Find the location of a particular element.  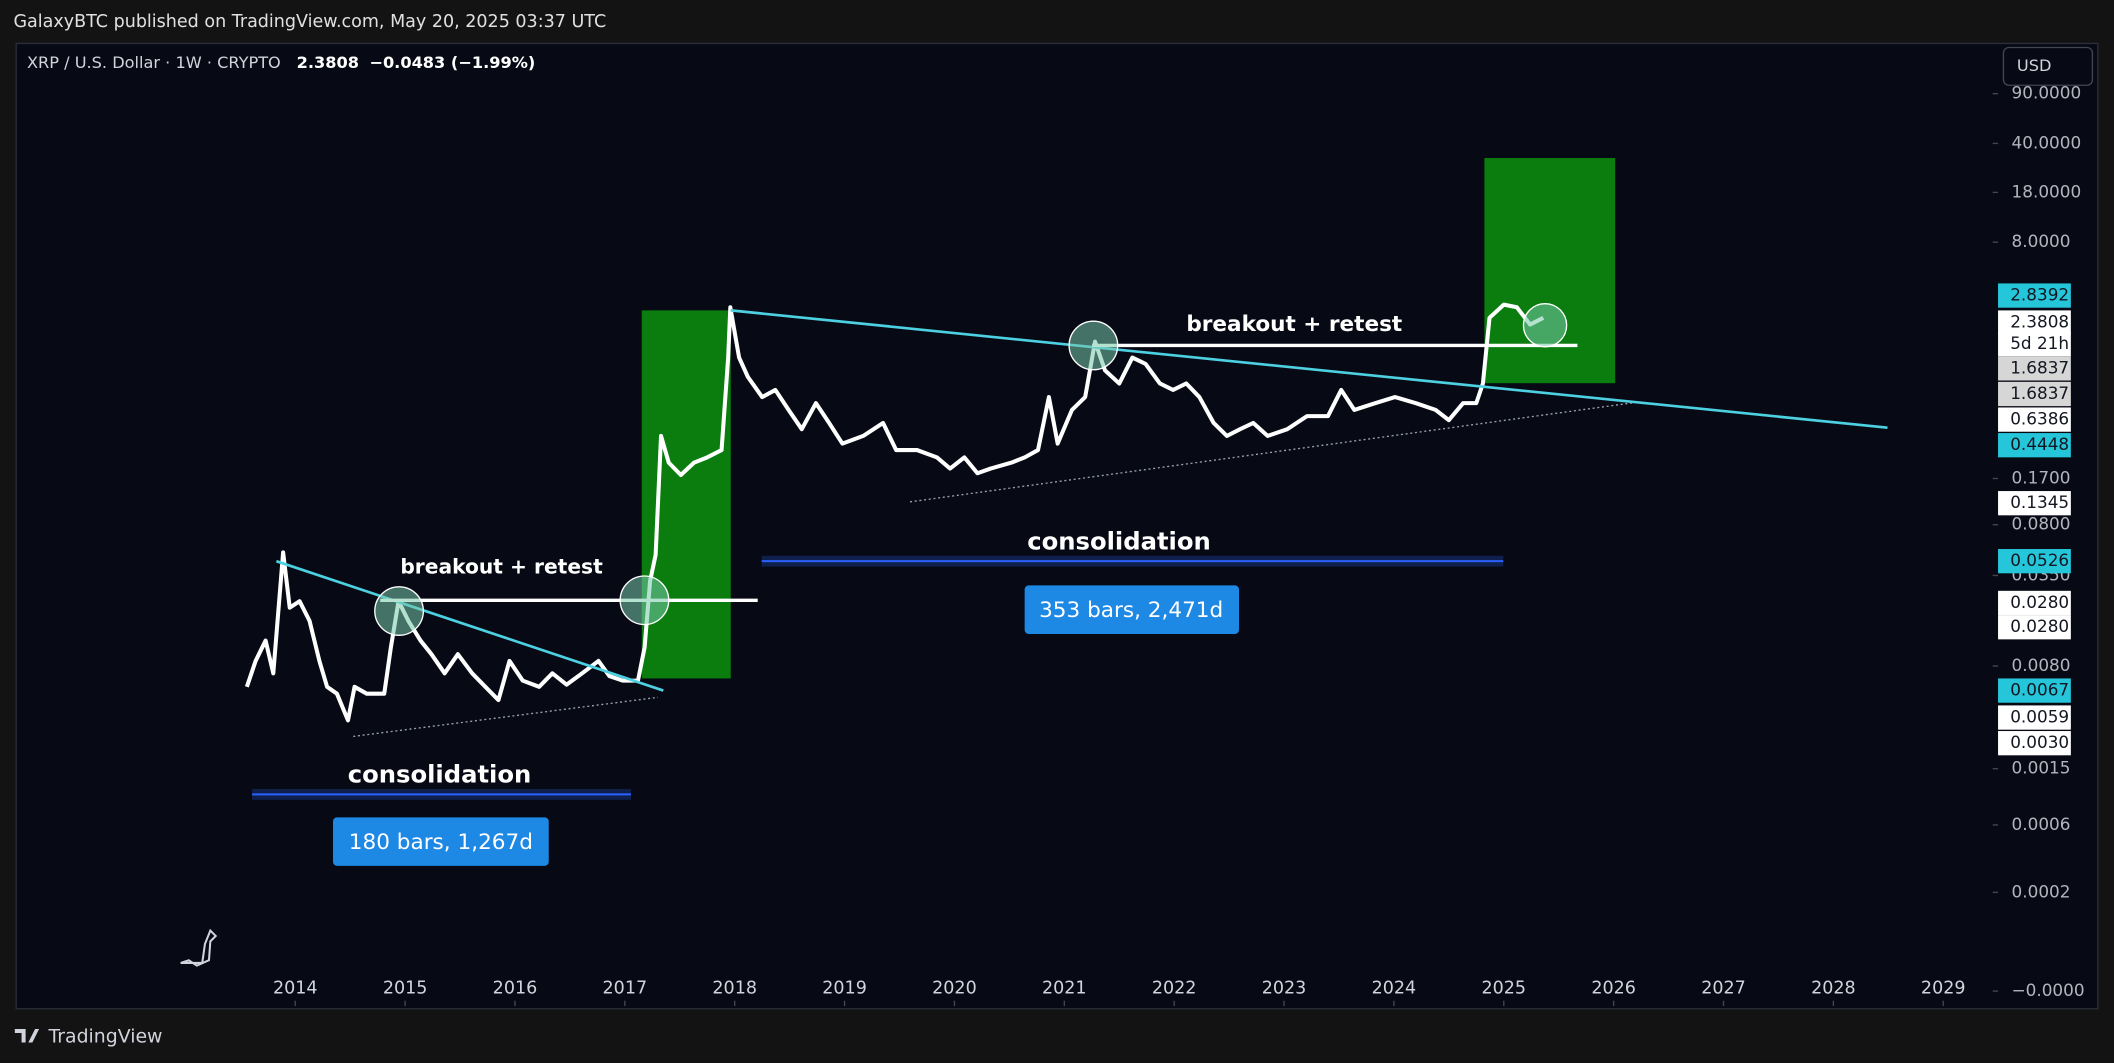

x-tick-label: 2028 is located at coordinates (1833, 989).